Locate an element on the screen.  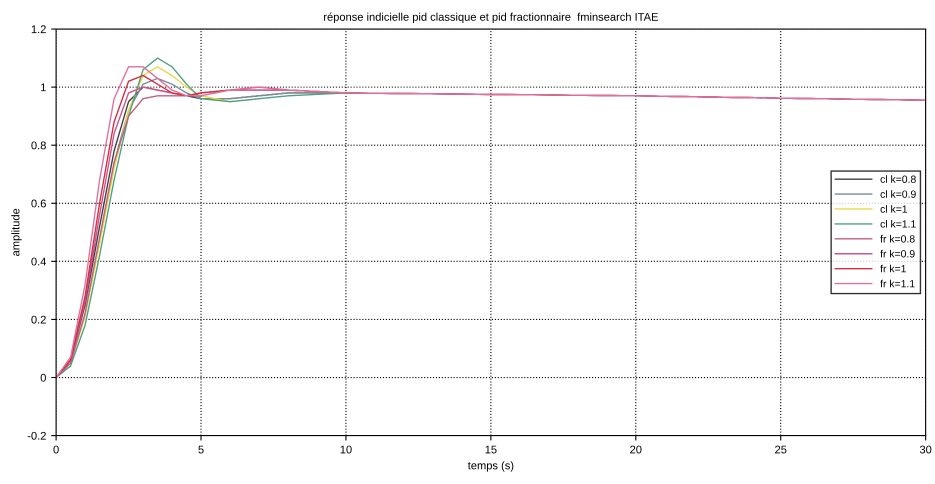
x-tick-label: 20 is located at coordinates (636, 450).